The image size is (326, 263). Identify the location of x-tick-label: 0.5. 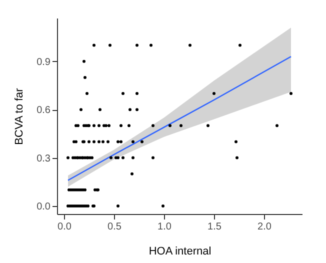
(115, 227).